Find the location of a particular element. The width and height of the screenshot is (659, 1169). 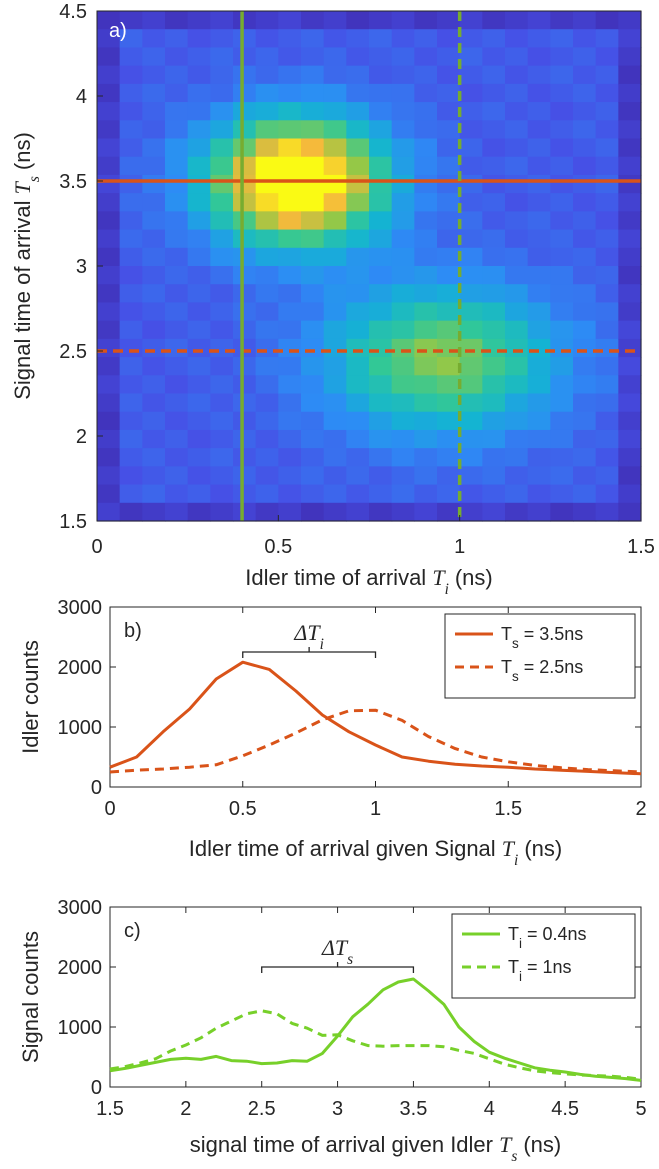

y-tick-label: 2000 is located at coordinates (80, 968).